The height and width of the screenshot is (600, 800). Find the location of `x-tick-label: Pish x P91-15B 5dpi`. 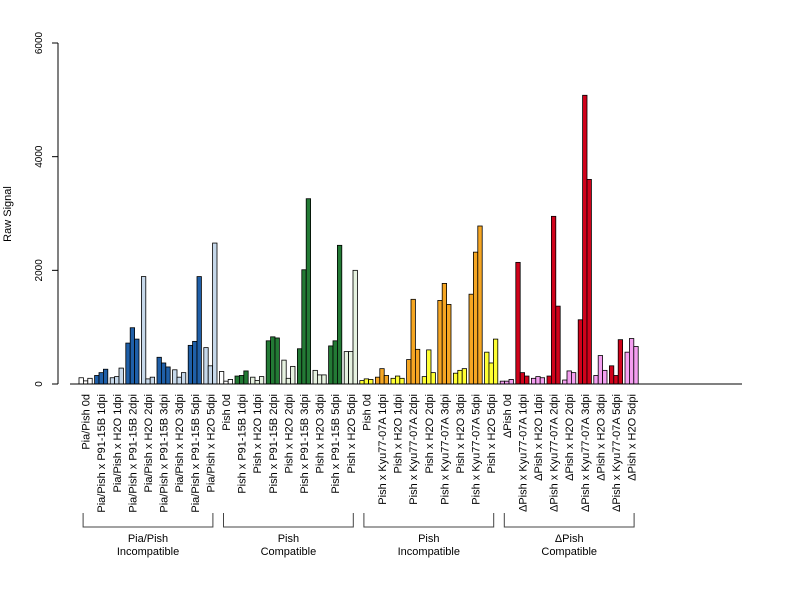

x-tick-label: Pish x P91-15B 5dpi is located at coordinates (336, 444).